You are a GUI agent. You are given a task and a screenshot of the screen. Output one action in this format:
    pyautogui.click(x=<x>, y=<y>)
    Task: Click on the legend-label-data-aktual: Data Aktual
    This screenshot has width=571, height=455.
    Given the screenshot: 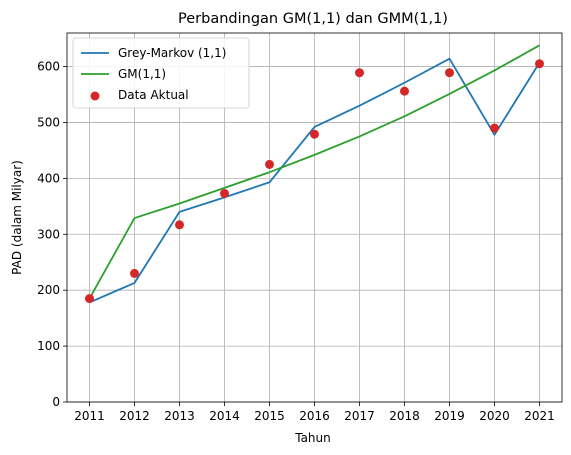 What is the action you would take?
    pyautogui.click(x=153, y=95)
    